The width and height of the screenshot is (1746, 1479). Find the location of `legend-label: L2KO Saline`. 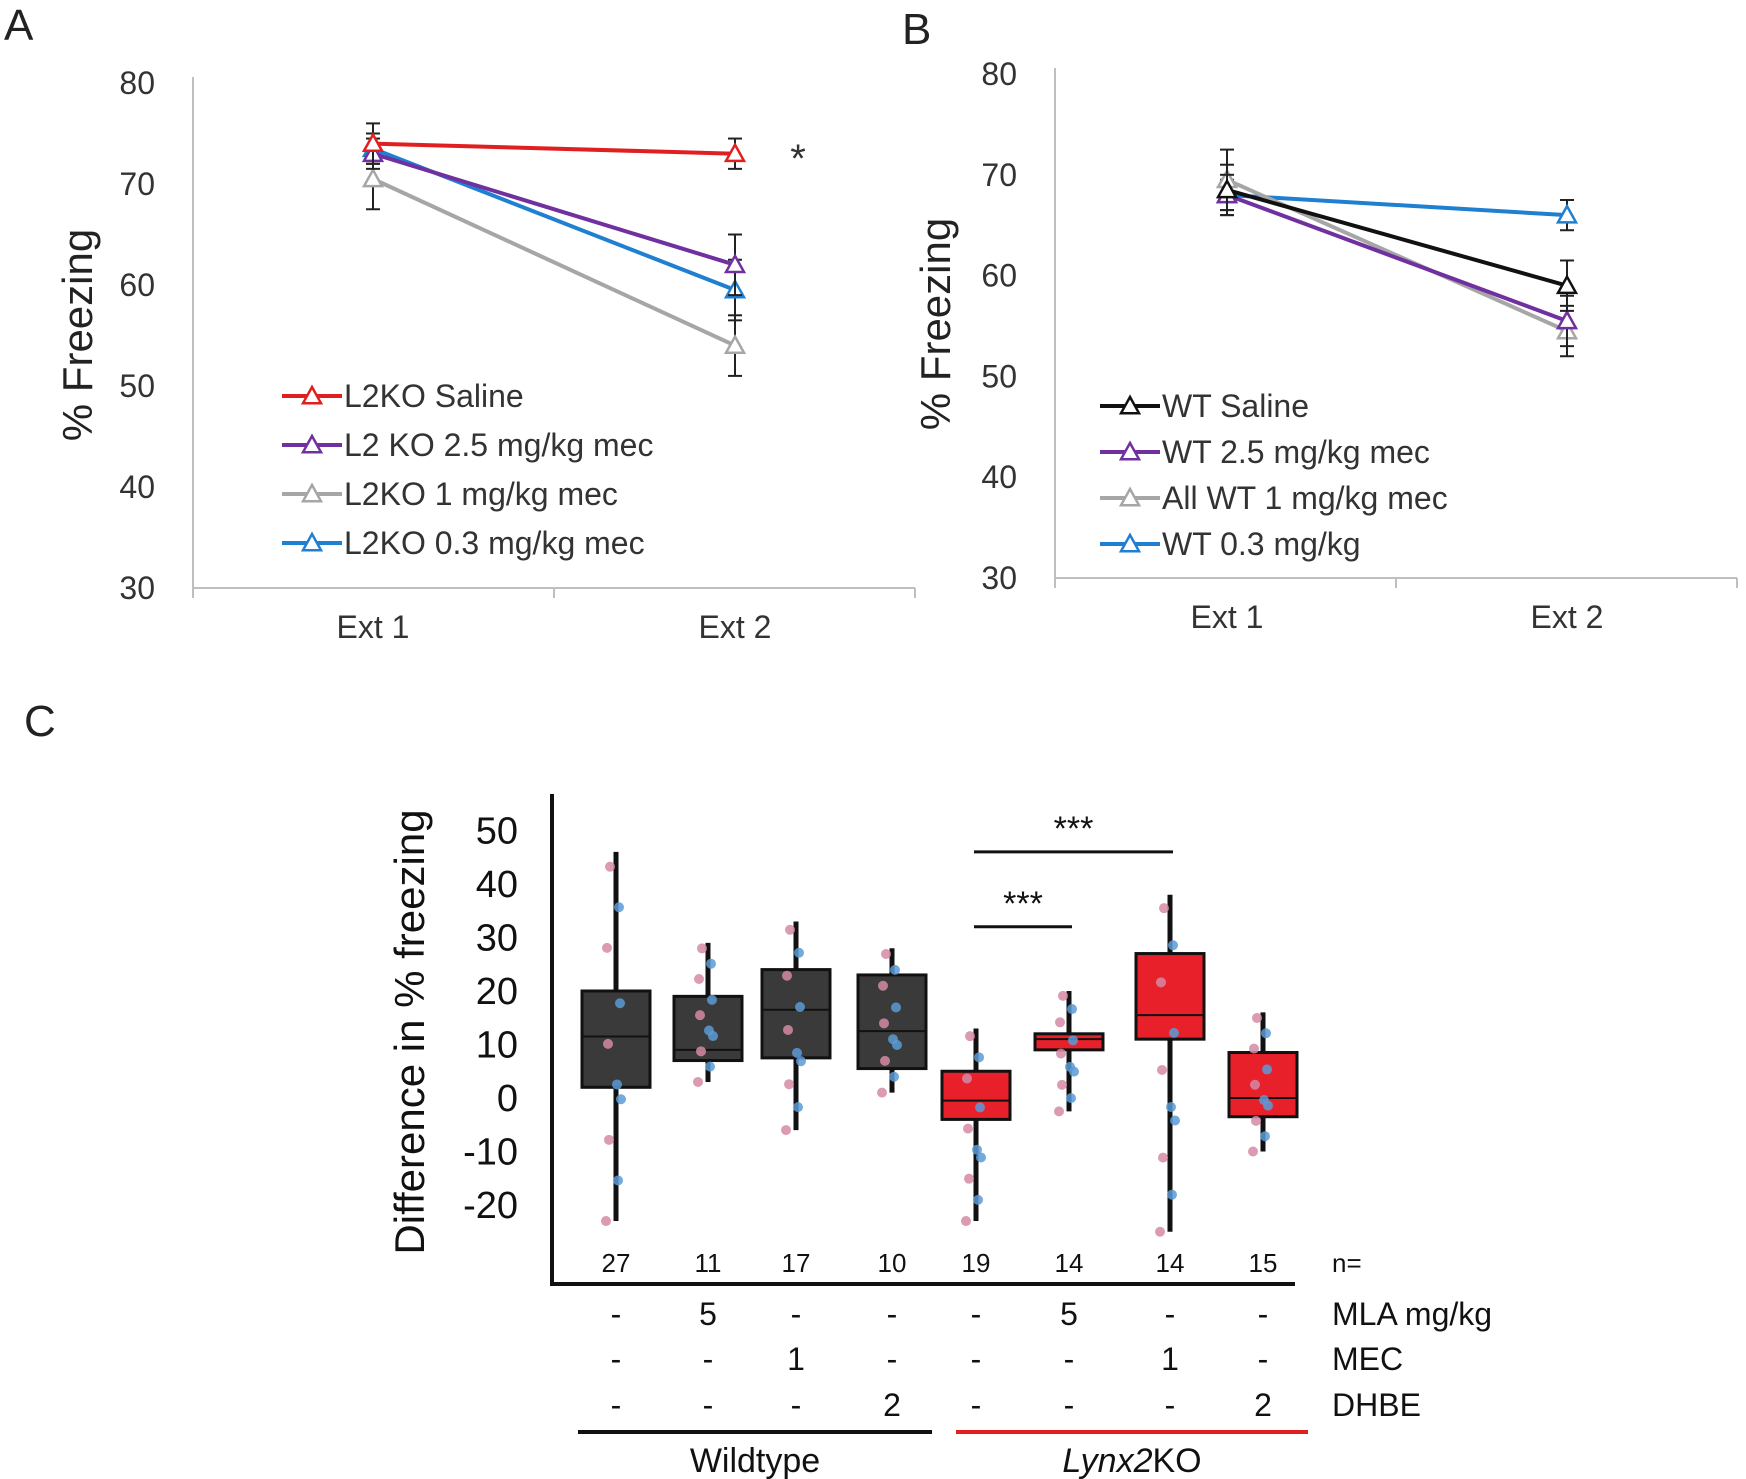

legend-label: L2KO Saline is located at coordinates (434, 396).